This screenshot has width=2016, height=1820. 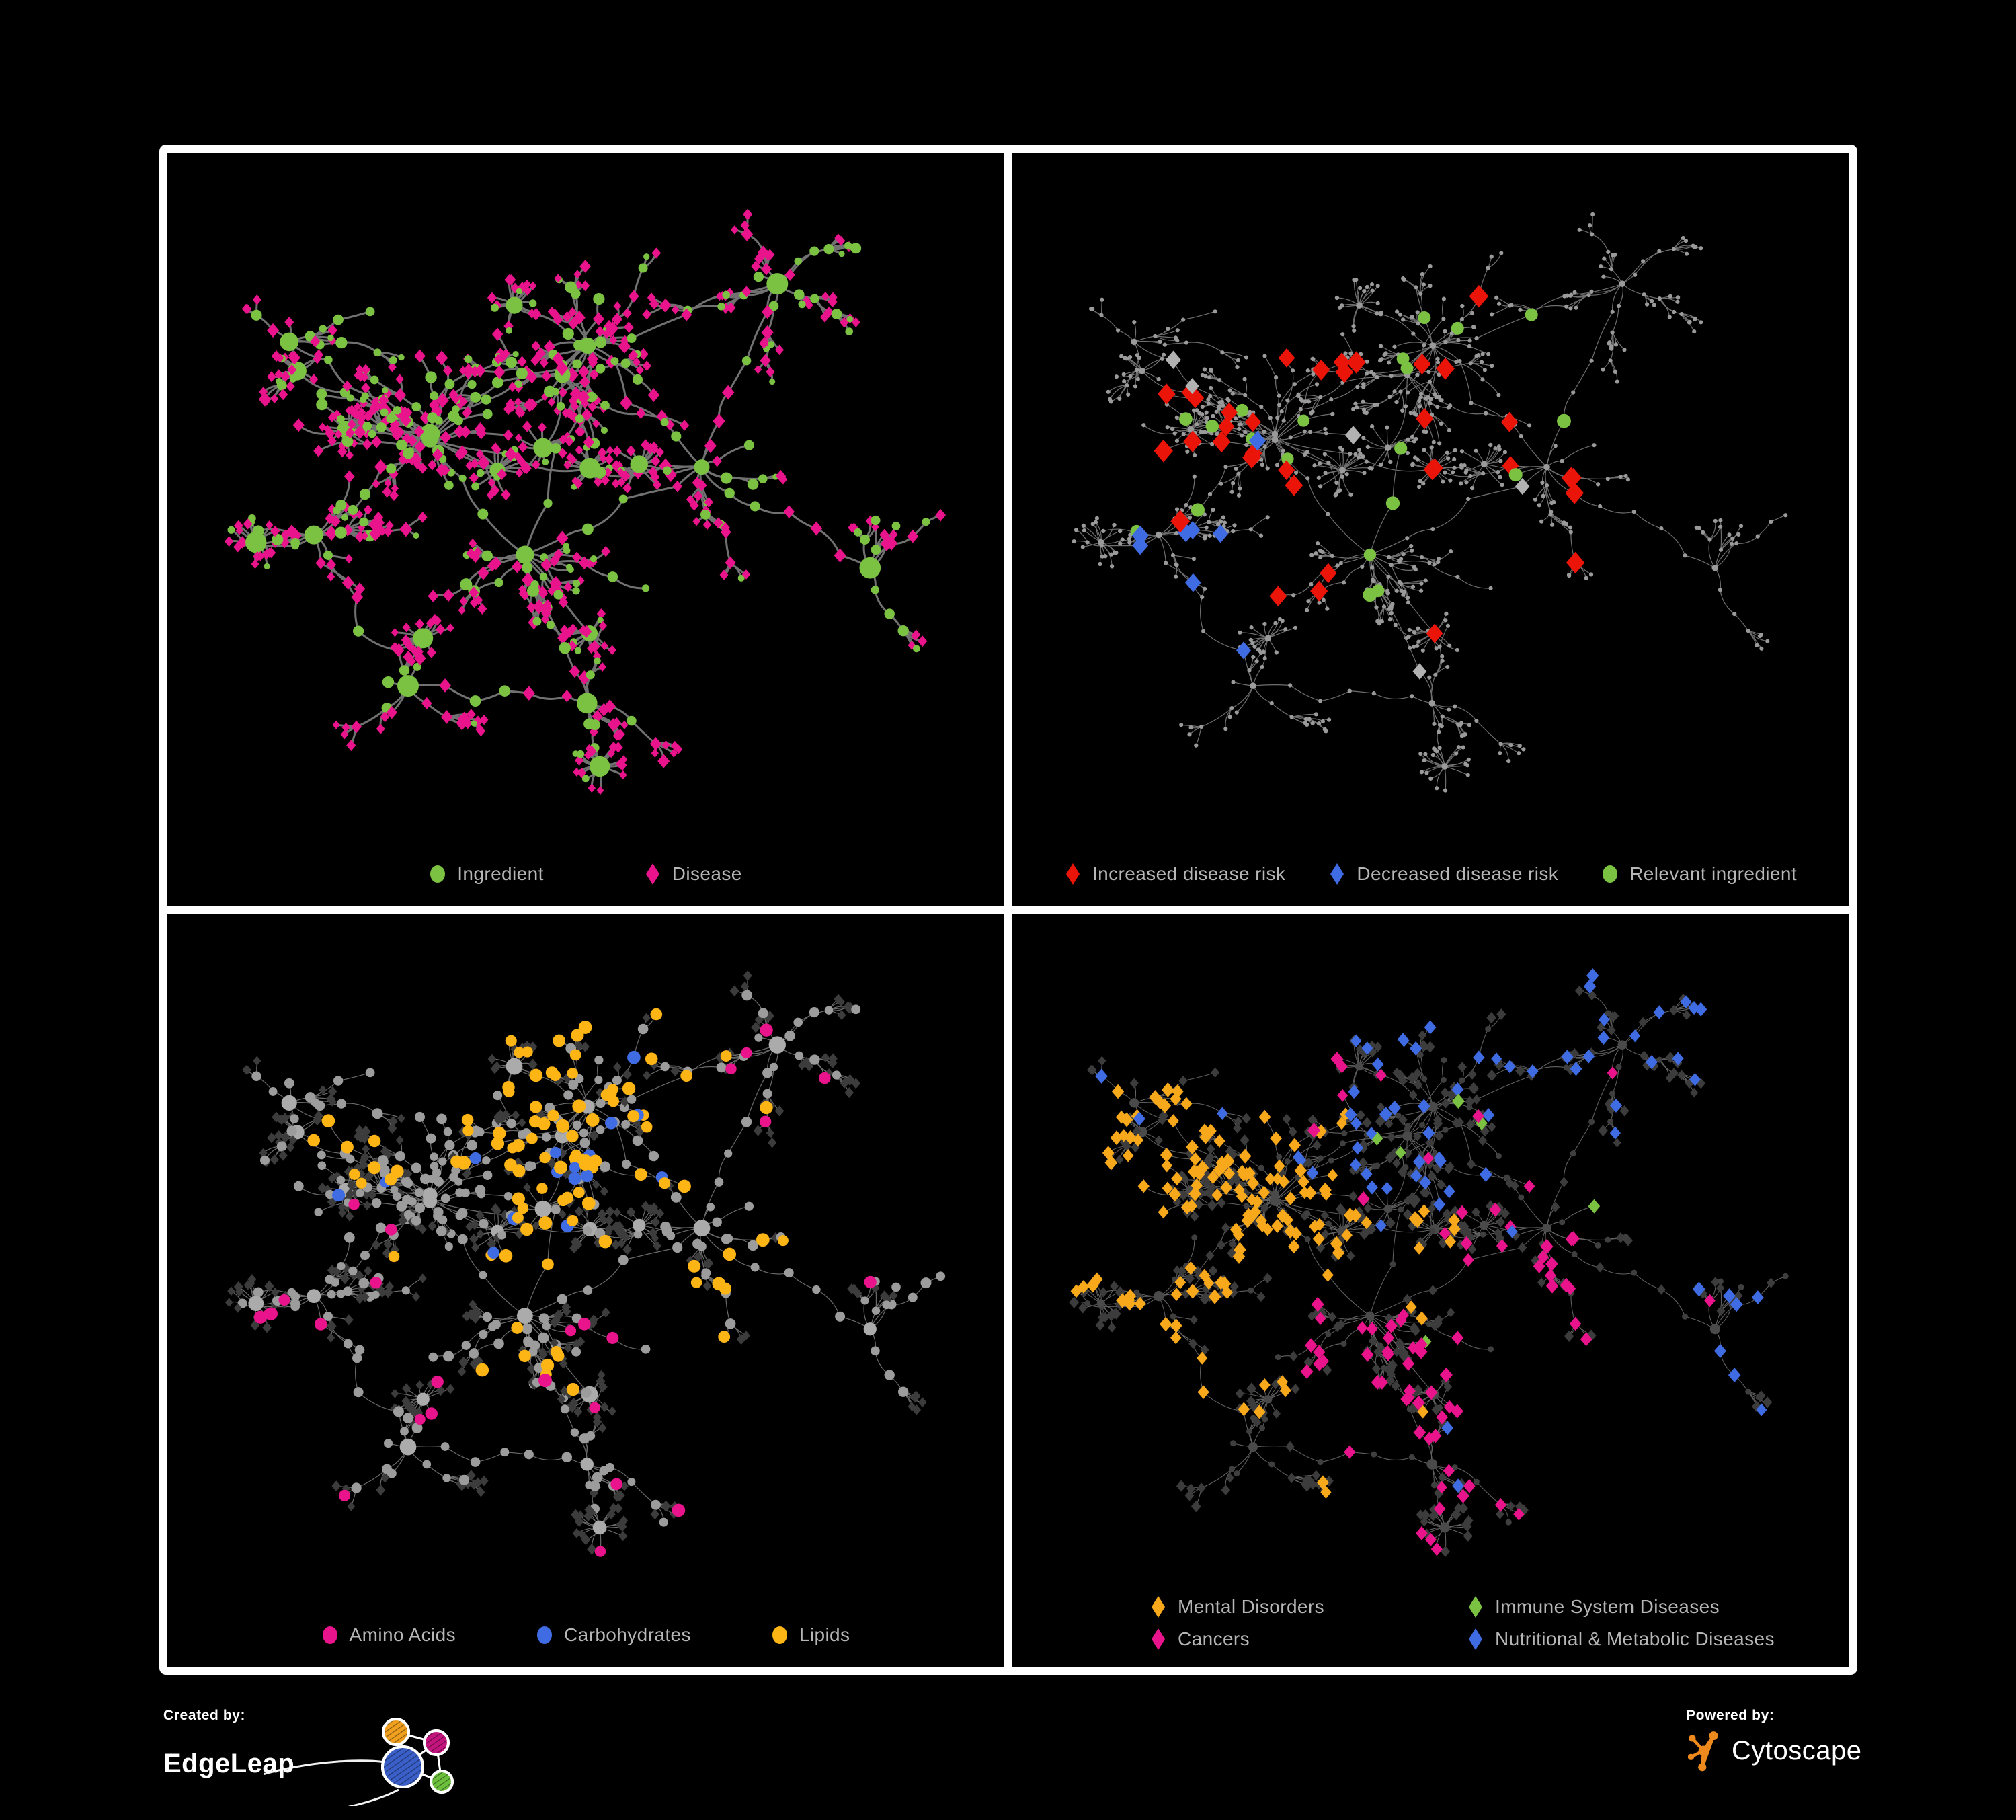 What do you see at coordinates (1607, 1606) in the screenshot?
I see `legend-label: Immune System Diseases` at bounding box center [1607, 1606].